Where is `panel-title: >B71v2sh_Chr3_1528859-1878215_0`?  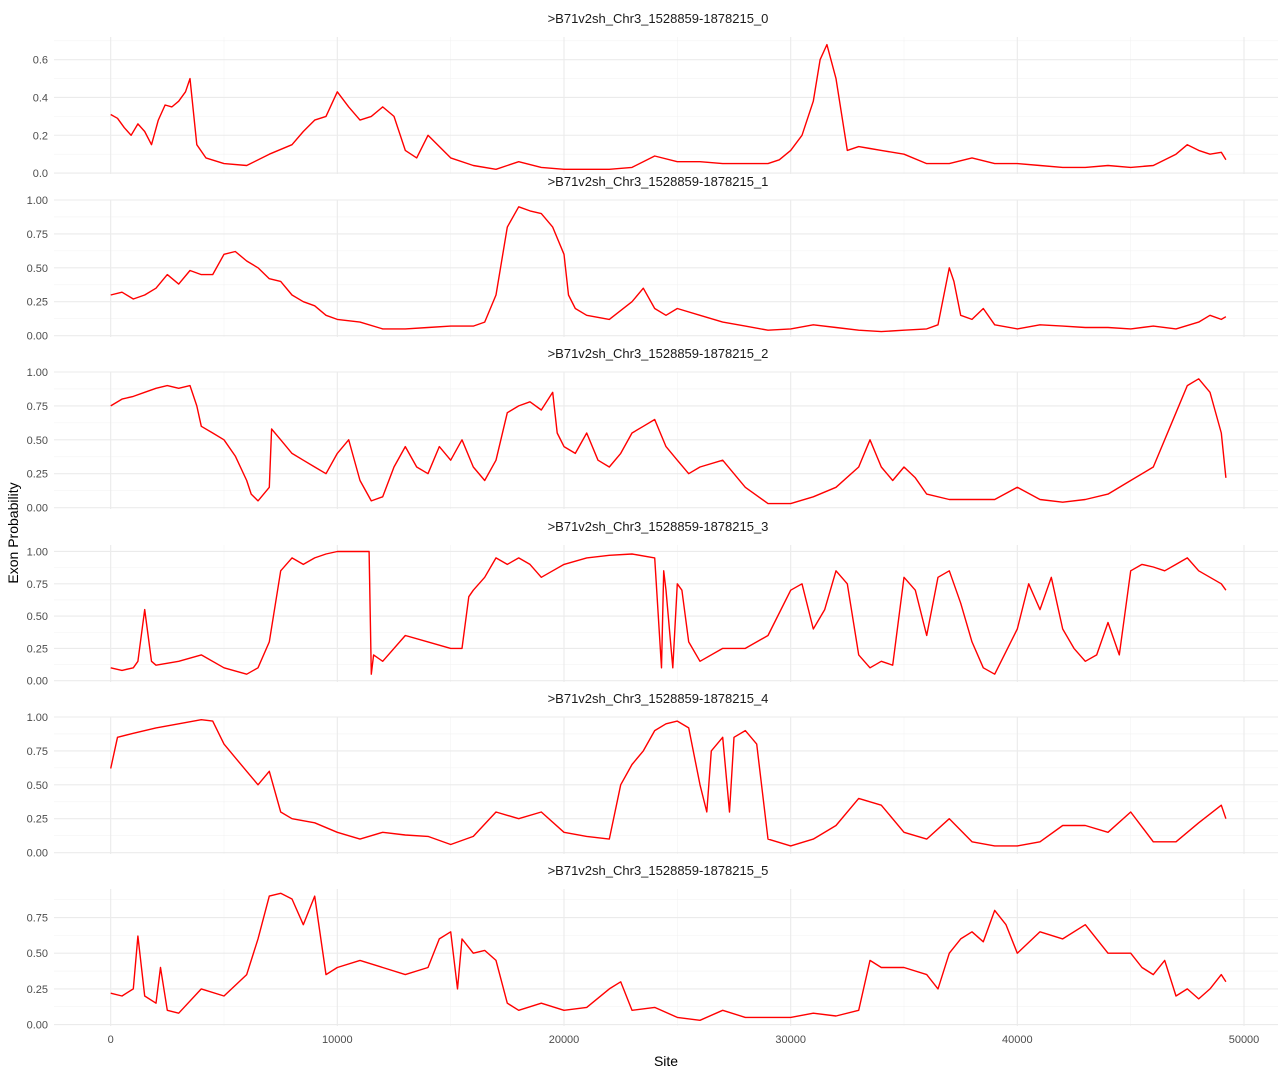
panel-title: >B71v2sh_Chr3_1528859-1878215_0 is located at coordinates (658, 18).